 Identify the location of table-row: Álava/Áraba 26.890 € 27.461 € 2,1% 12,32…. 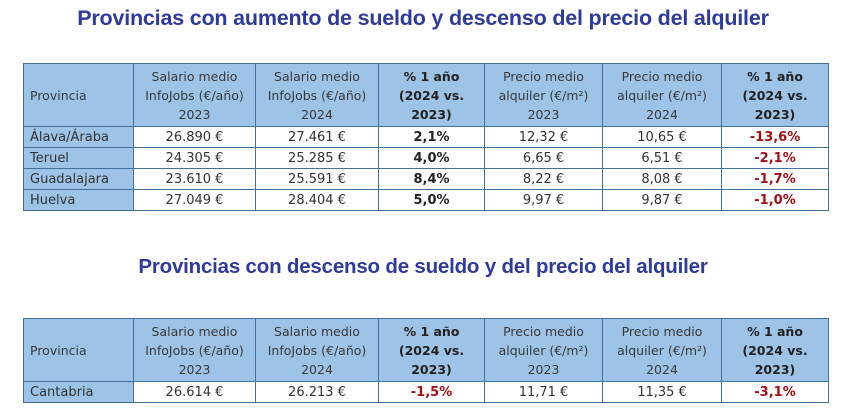
(426, 137).